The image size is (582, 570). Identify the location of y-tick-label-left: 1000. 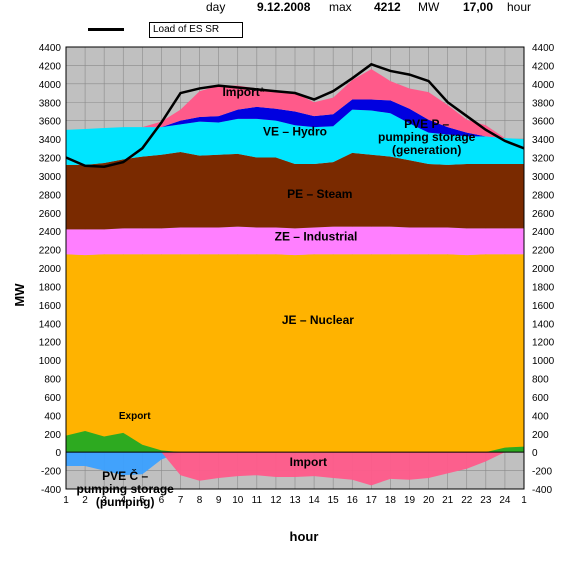
(50, 361).